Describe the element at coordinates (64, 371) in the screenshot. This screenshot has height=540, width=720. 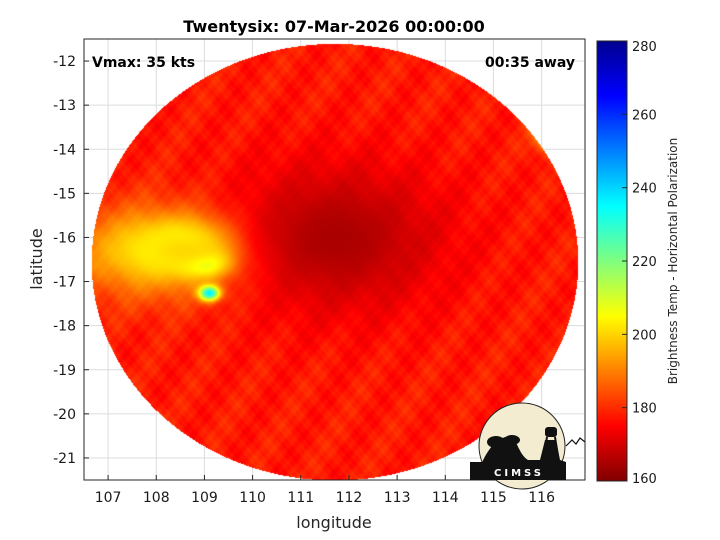
I see `y-tick-label: -19` at that location.